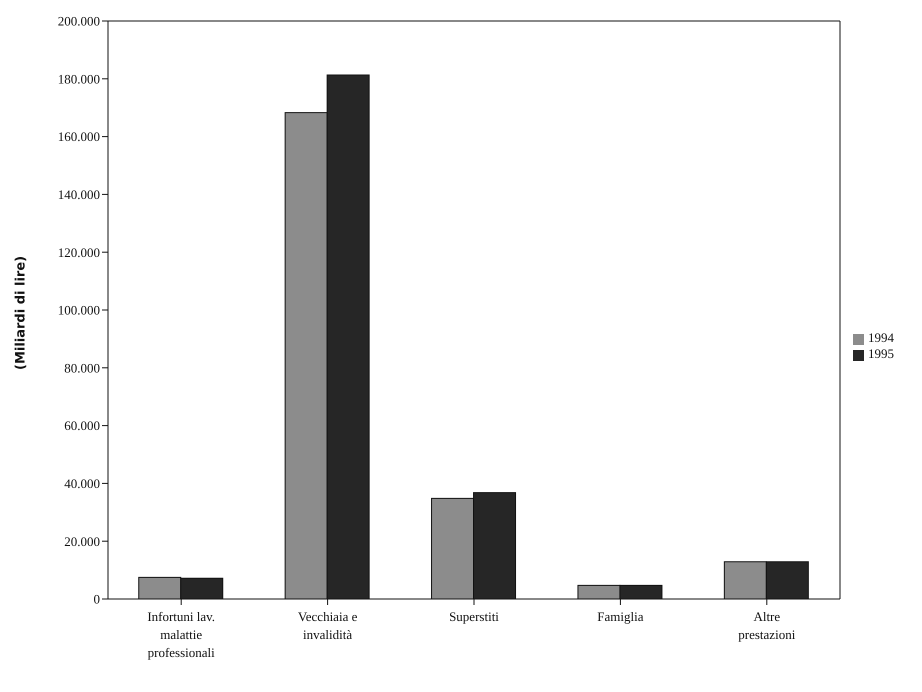 The width and height of the screenshot is (922, 692). I want to click on y-tick-label: 180.000, so click(79, 78).